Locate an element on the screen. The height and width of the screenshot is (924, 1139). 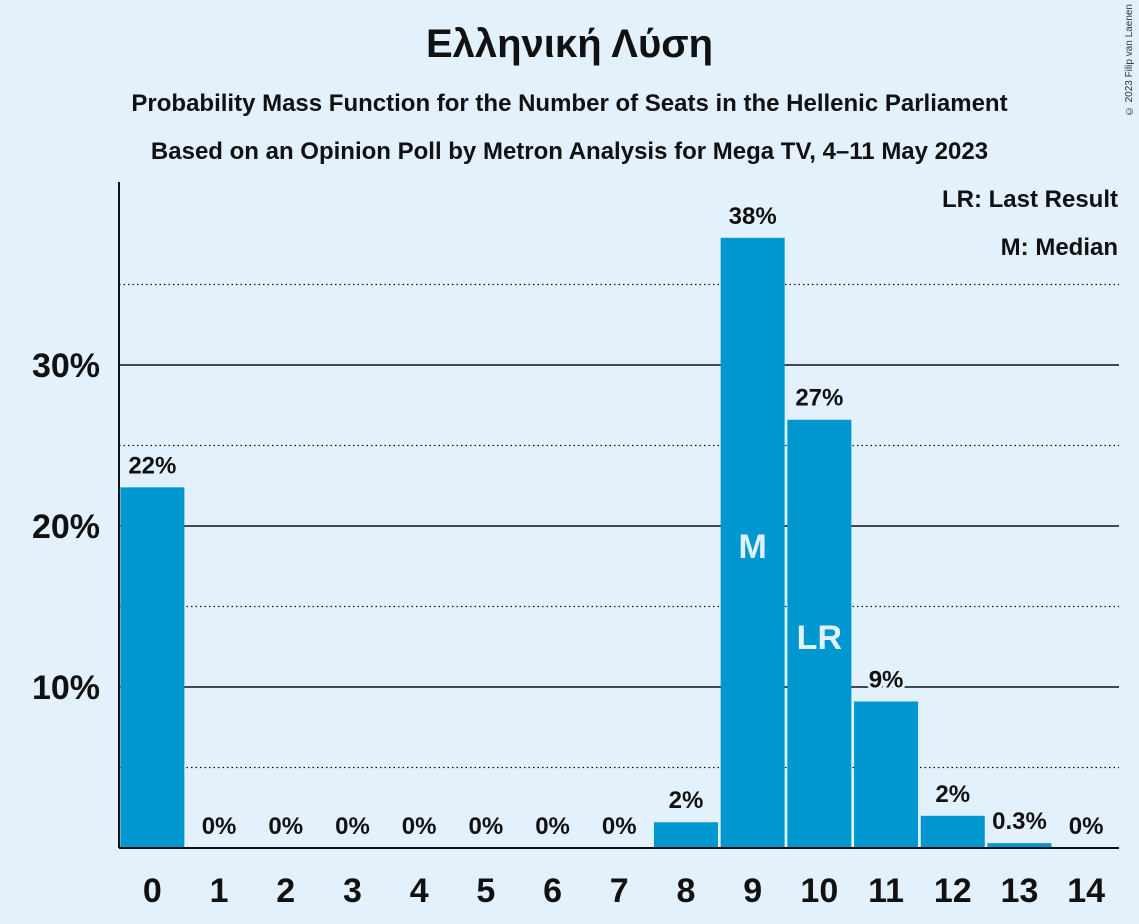
x-tick-label: 4 is located at coordinates (419, 891).